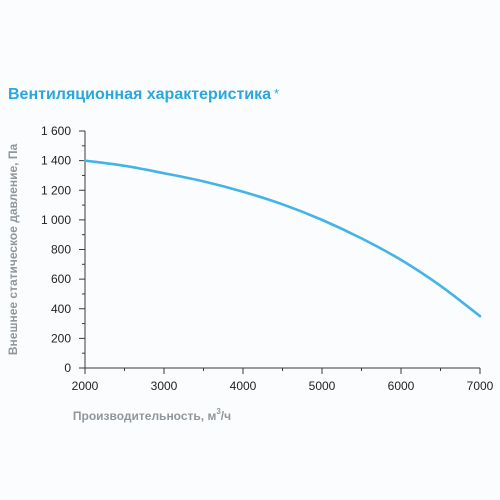  I want to click on chart-title: Вентиляционная характеристика *, so click(143, 95).